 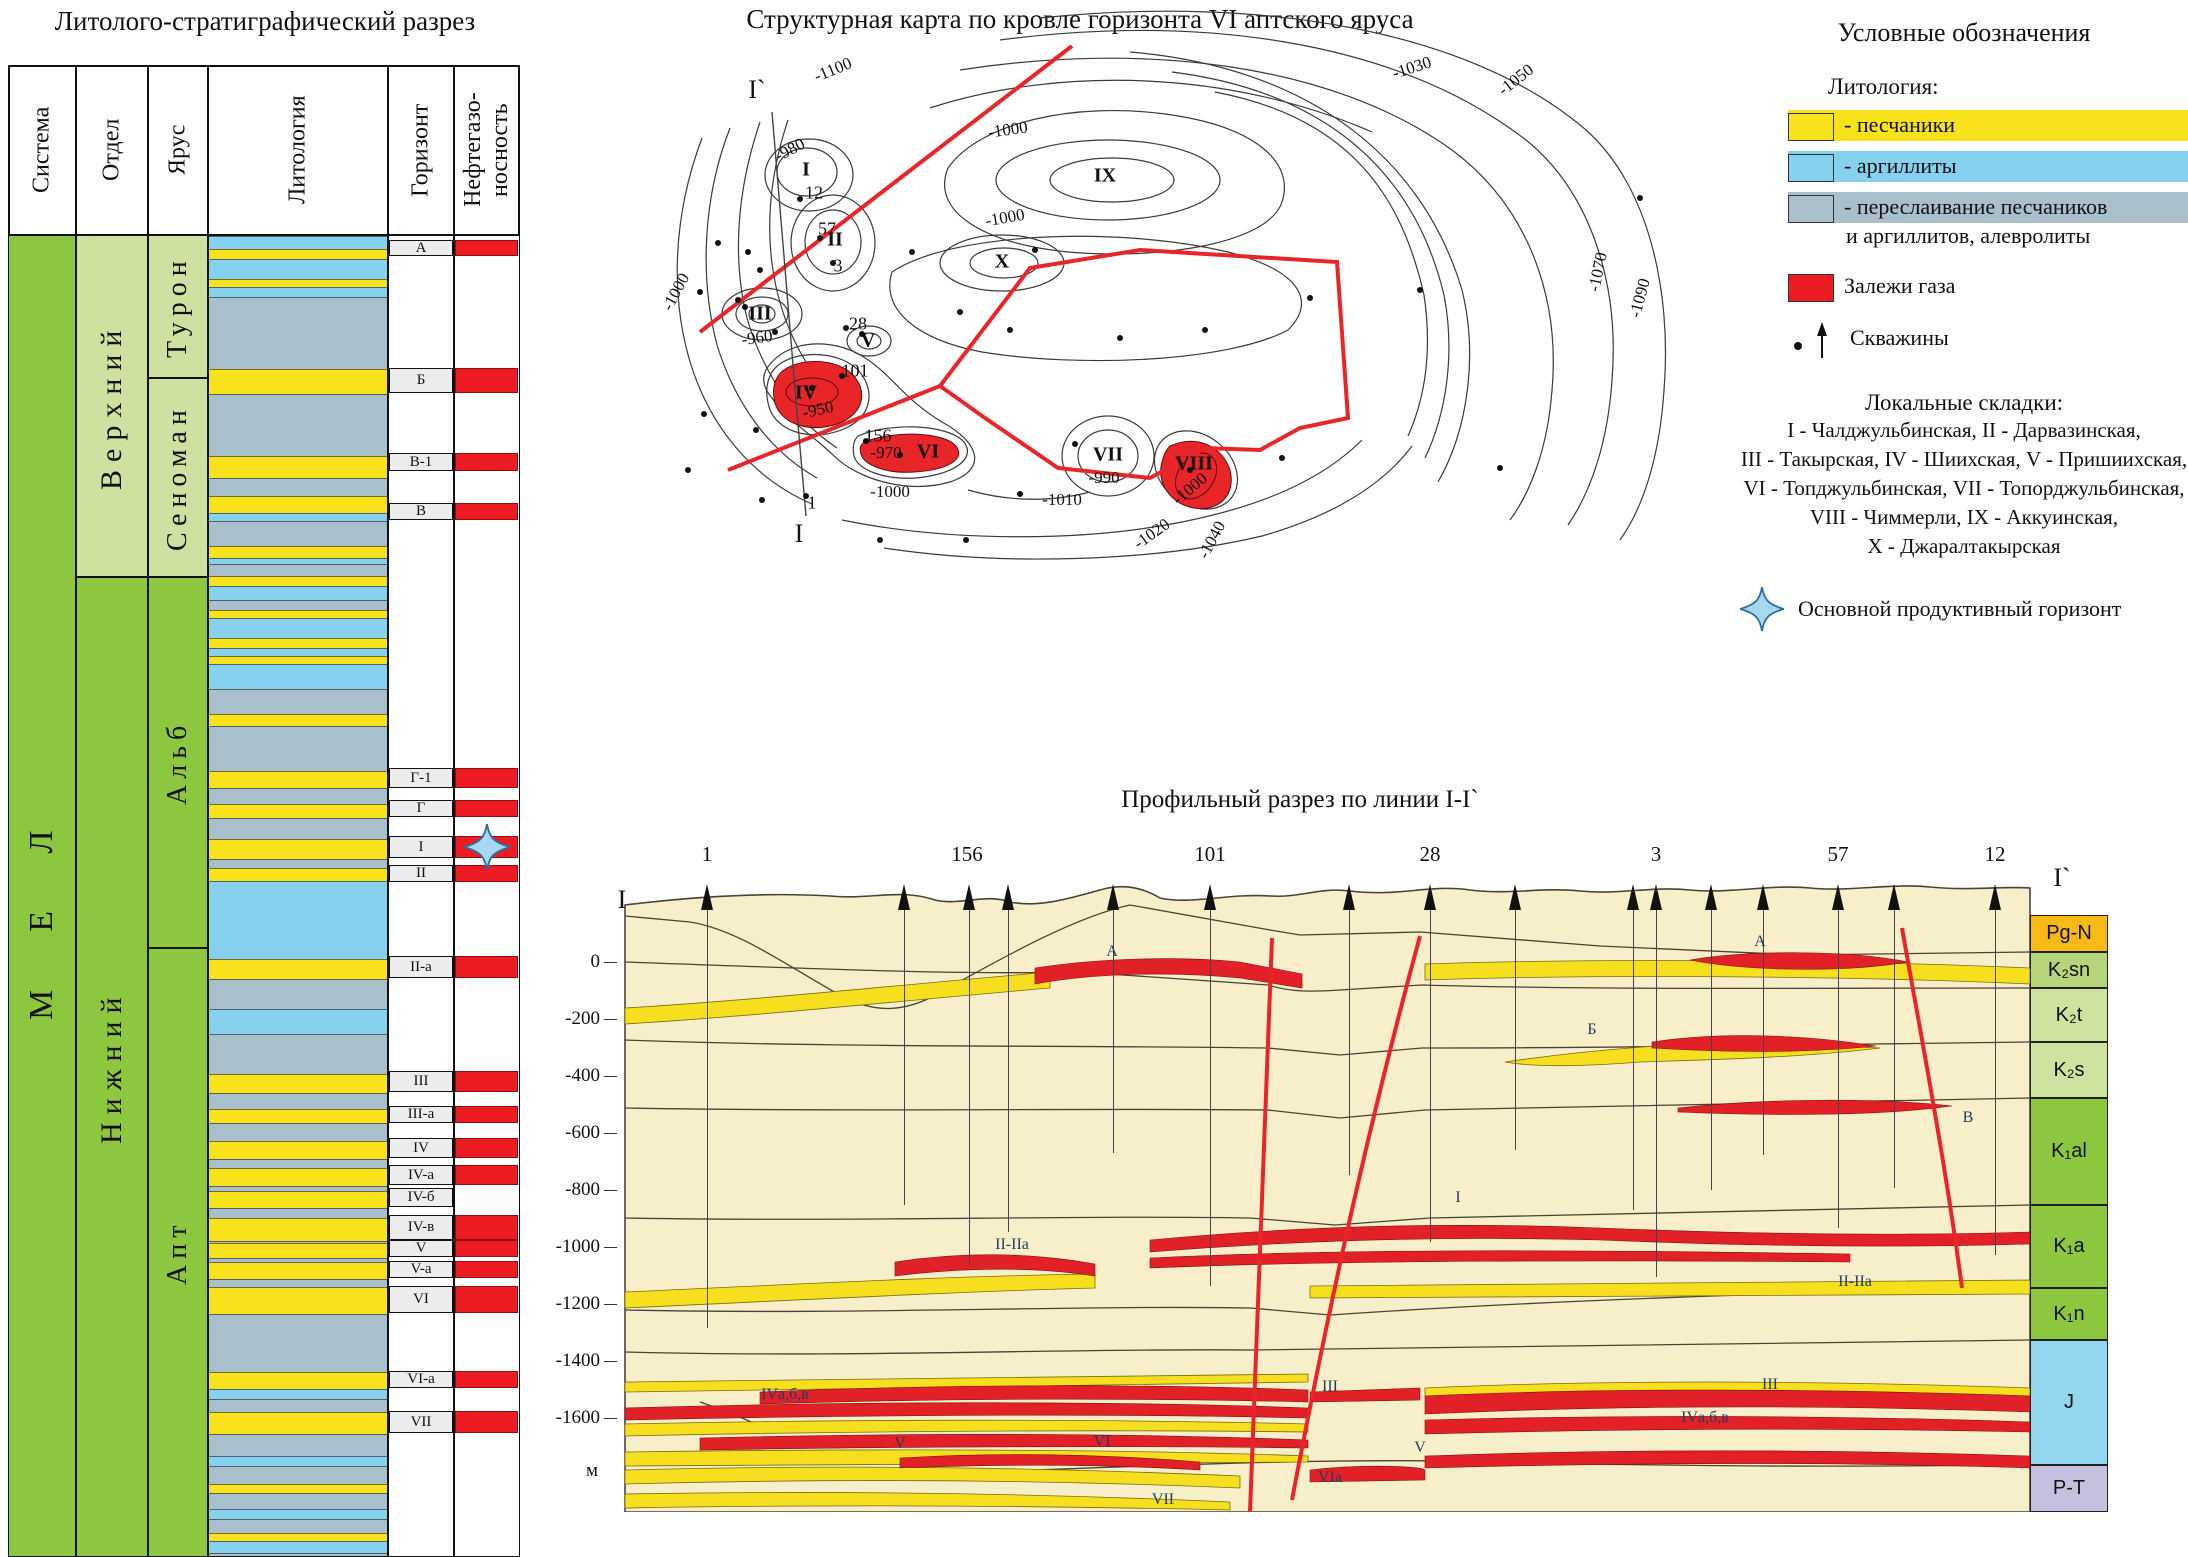 I want to click on column-header: Ярус, so click(x=178, y=150).